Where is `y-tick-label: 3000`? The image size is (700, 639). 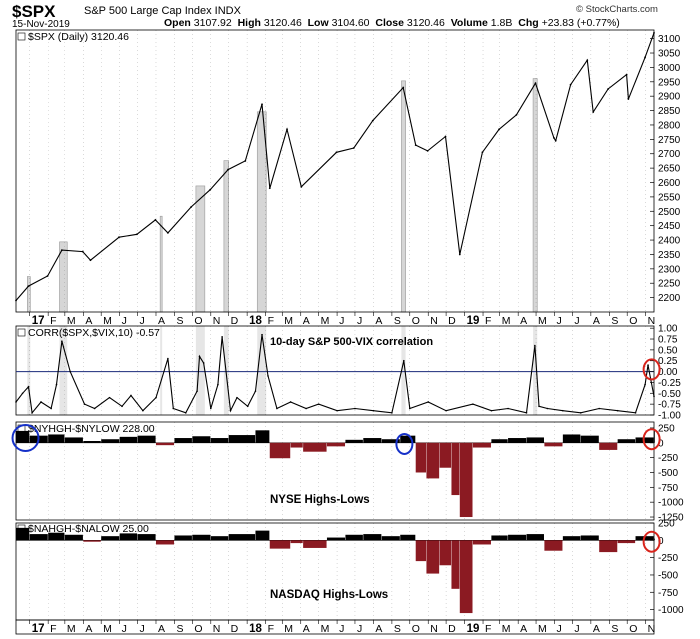
y-tick-label: 3000 is located at coordinates (669, 68).